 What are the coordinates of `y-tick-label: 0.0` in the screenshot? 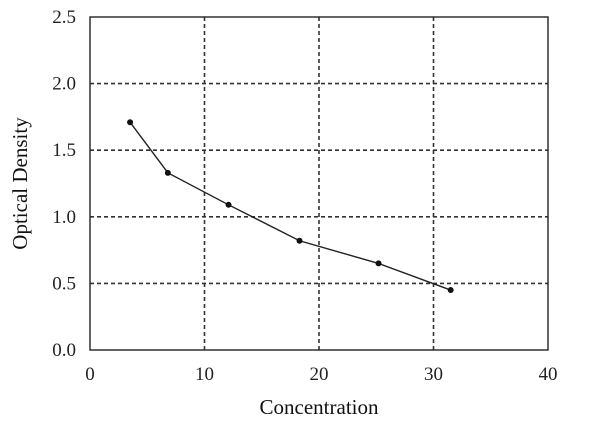 It's located at (64, 350).